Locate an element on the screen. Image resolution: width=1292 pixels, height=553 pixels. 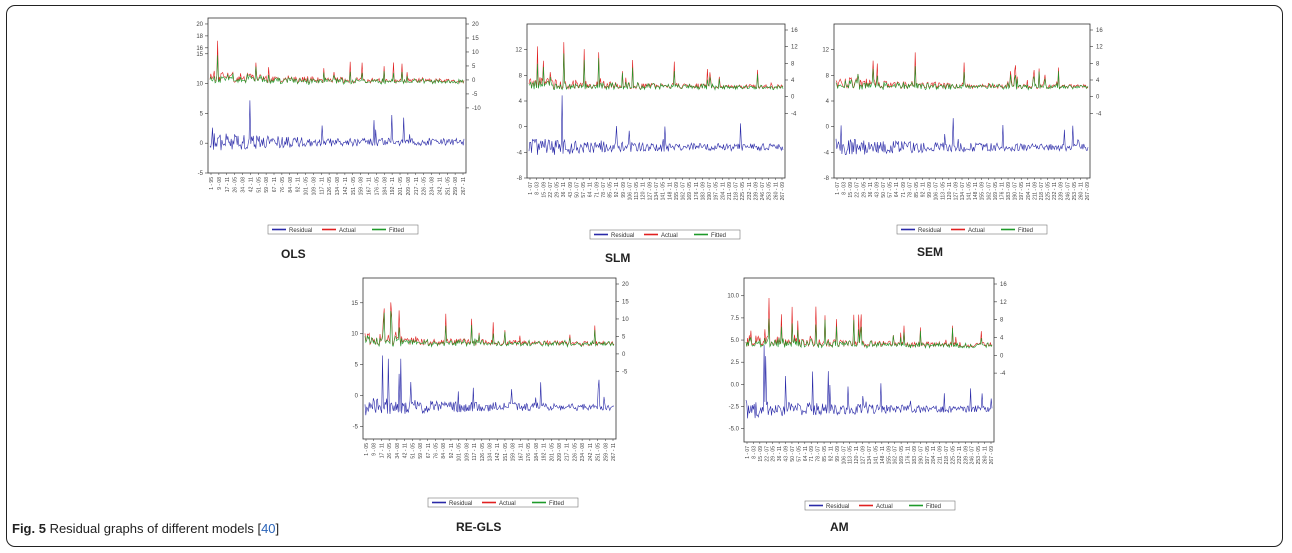
x-tick-label: 78 - 07 is located at coordinates (910, 190).